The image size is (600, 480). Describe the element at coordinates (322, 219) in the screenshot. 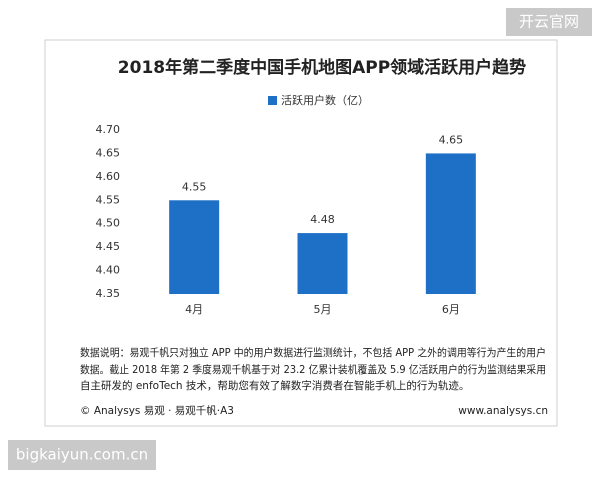

I see `value-label: 4.48` at that location.